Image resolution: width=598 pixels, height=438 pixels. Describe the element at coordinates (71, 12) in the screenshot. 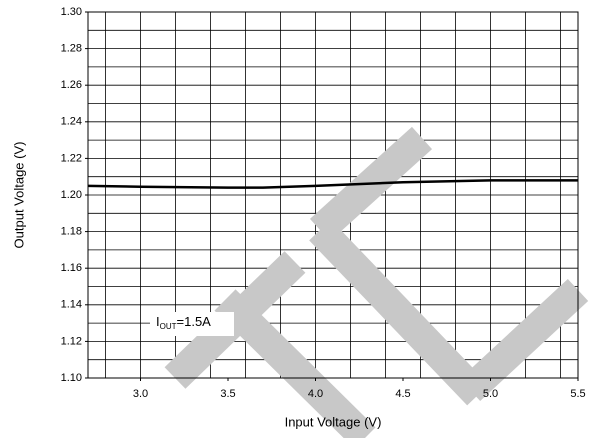

I see `y-tick-label: 1.30` at that location.